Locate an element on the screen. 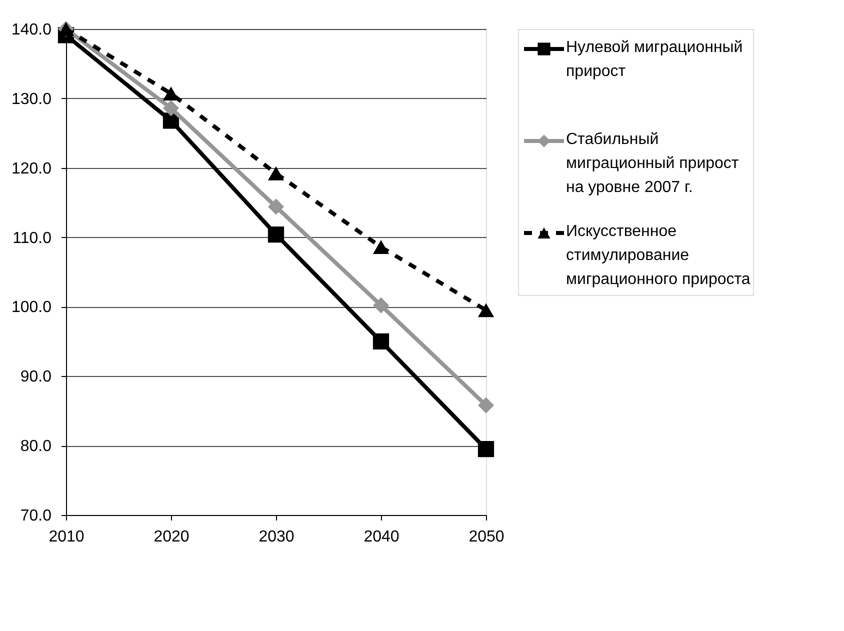 This screenshot has height=631, width=844. y-tick-label: 130.0 is located at coordinates (31, 99).